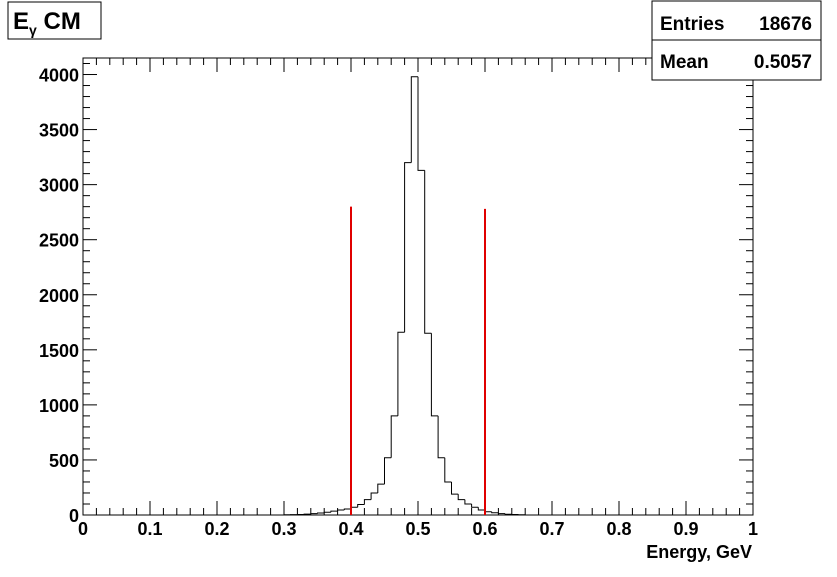 This screenshot has height=577, width=837. I want to click on x-tick-label: 0.9, so click(685, 529).